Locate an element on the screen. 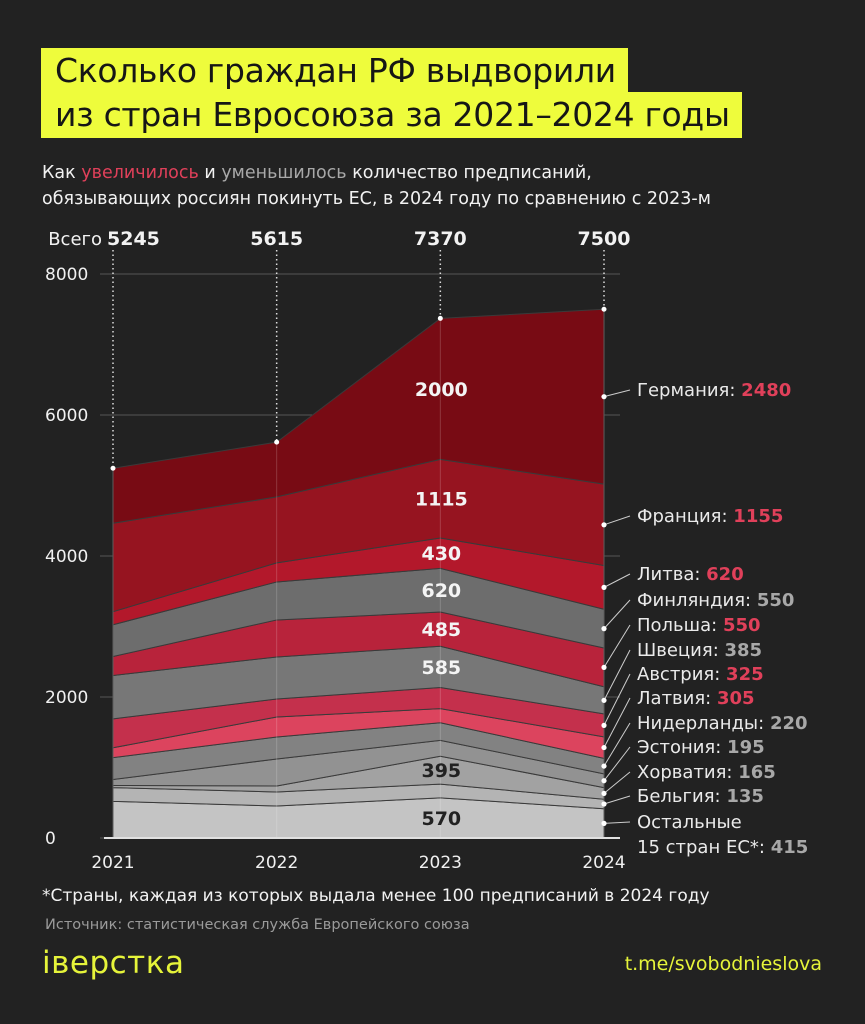 The image size is (865, 1024). series-label: Латвия: 305 is located at coordinates (696, 698).